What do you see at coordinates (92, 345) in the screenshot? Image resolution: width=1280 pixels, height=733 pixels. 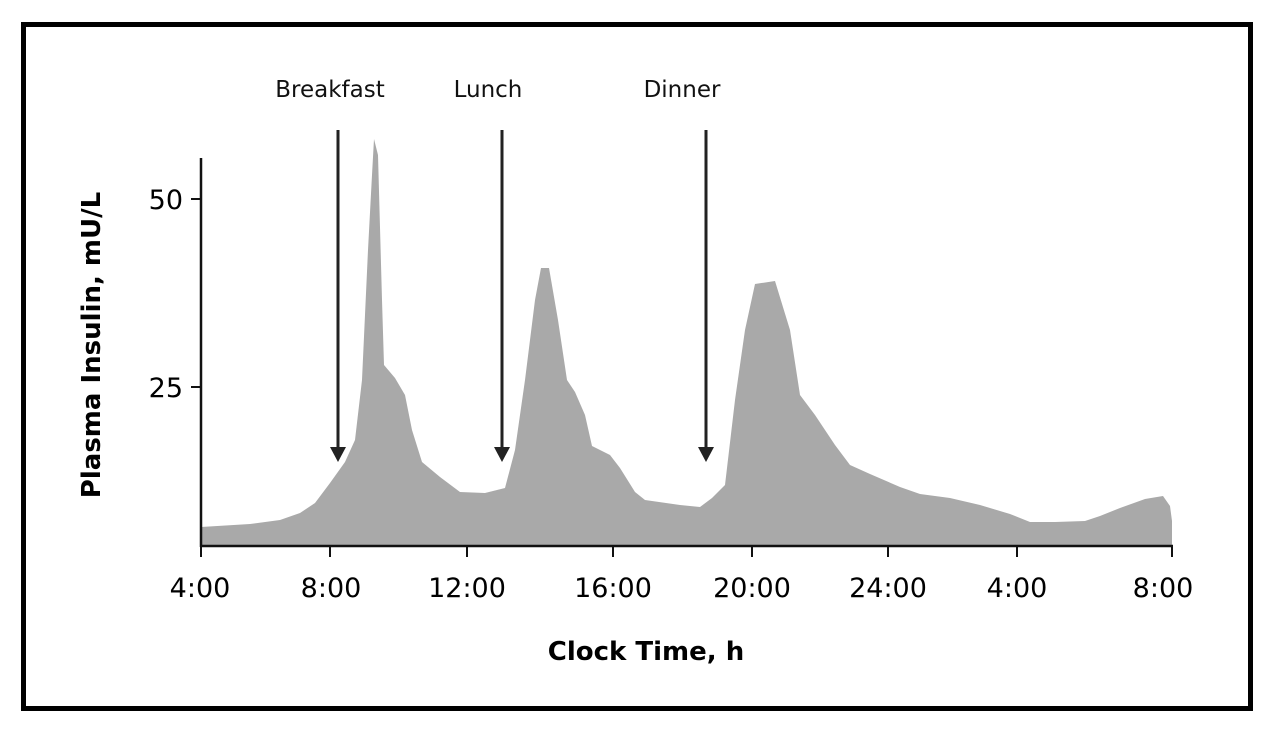 I see `y-axis-title: Plasma Insulin, mU/L` at bounding box center [92, 345].